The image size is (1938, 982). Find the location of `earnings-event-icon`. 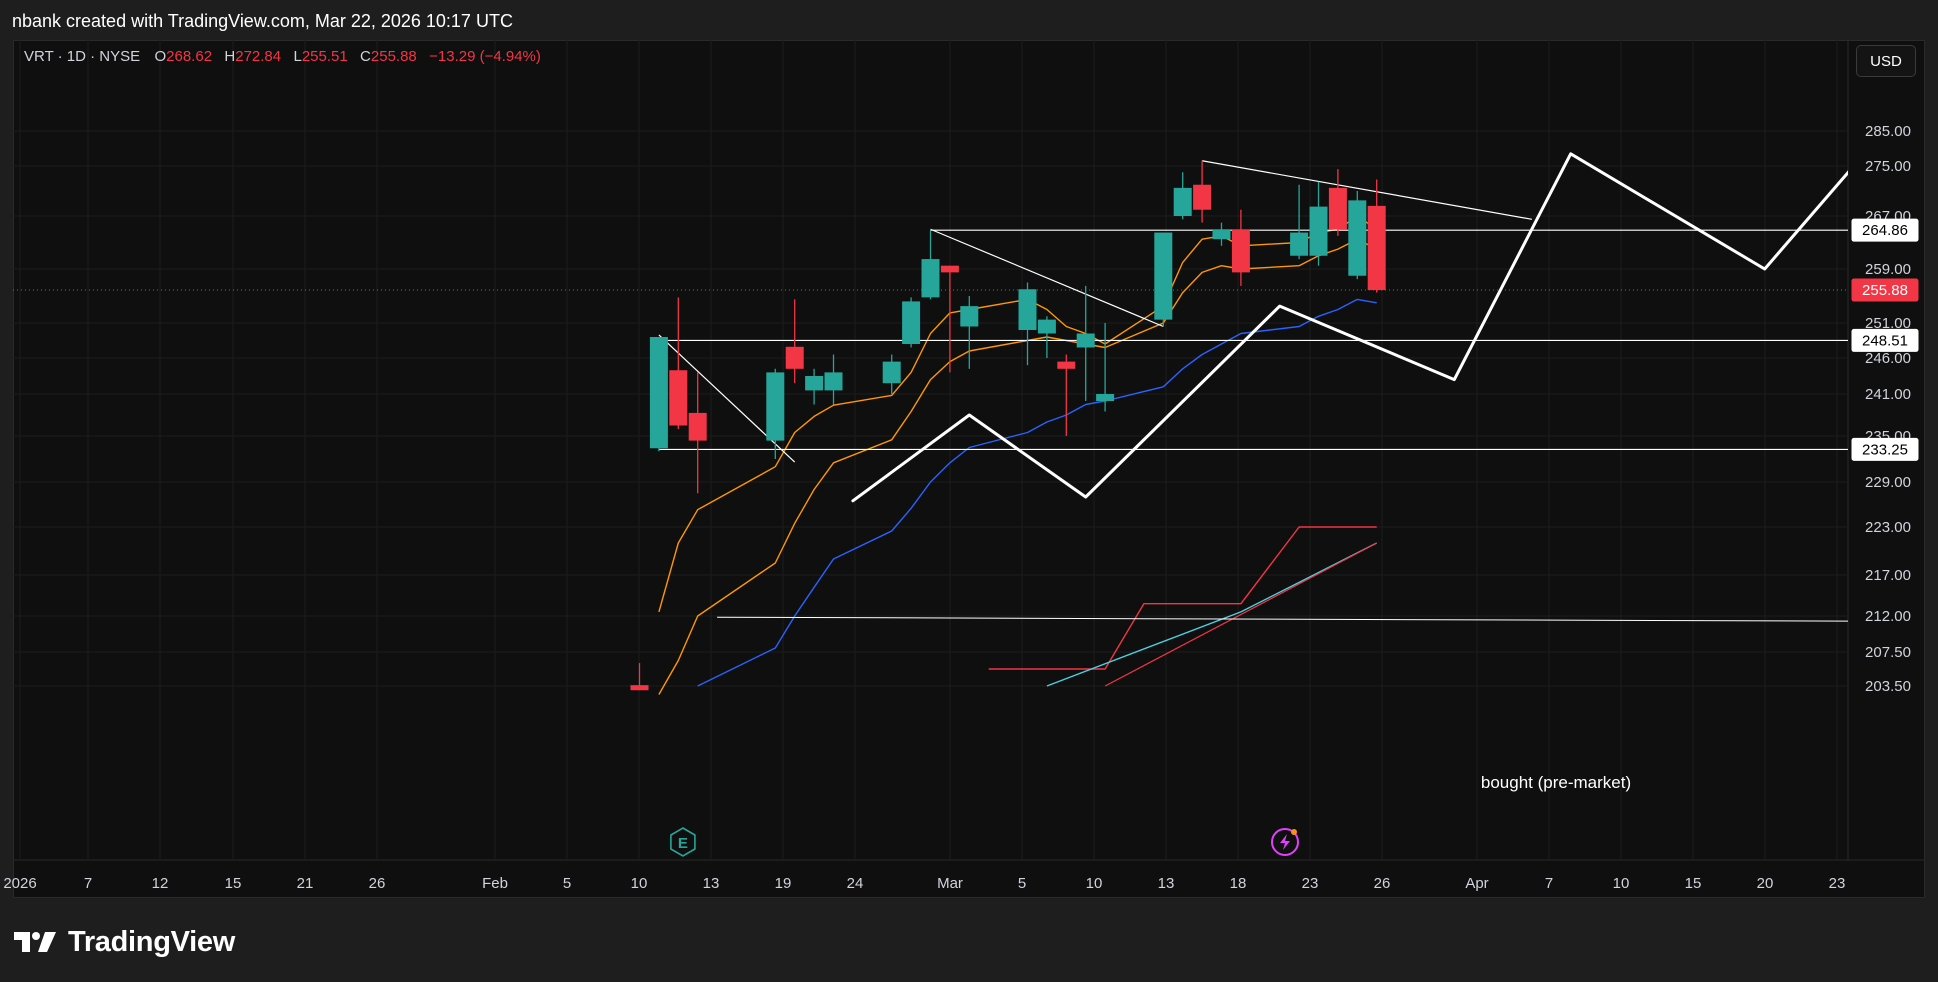

earnings-event-icon is located at coordinates (683, 842).